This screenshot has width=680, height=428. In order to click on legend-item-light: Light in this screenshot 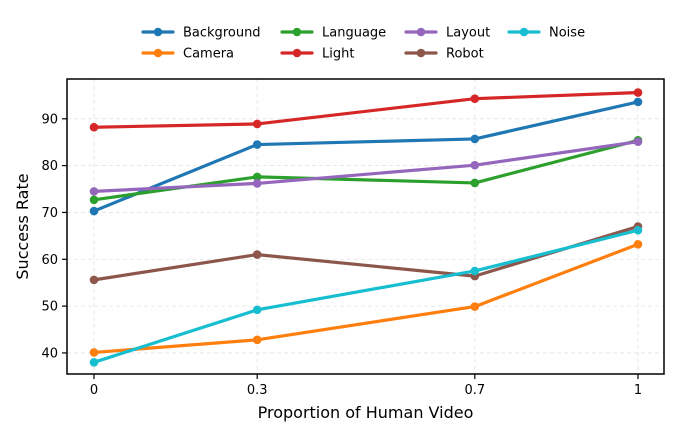, I will do `click(317, 54)`.